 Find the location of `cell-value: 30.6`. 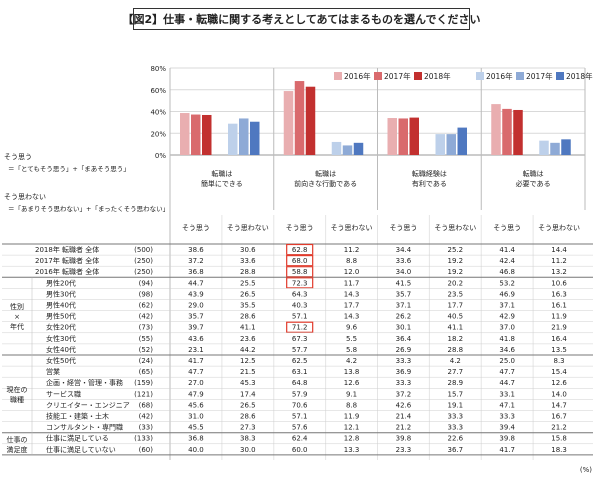

cell-value: 30.6 is located at coordinates (248, 250).